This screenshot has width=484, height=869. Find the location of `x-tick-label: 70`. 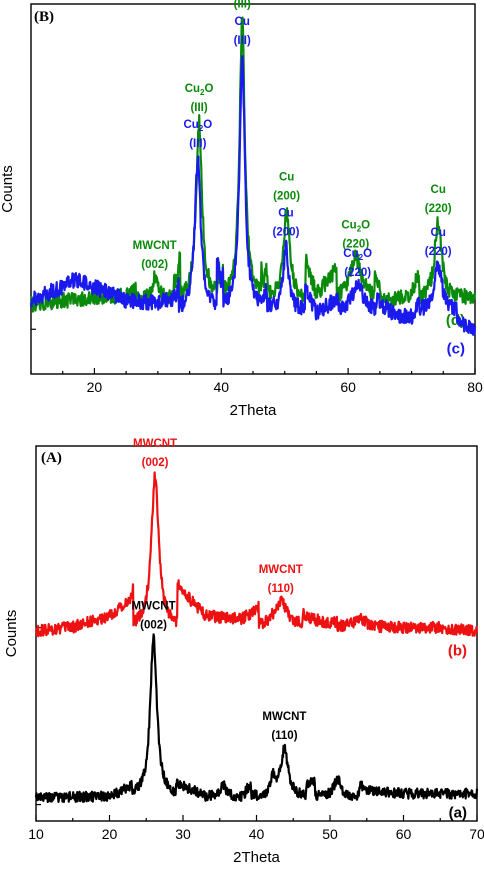

x-tick-label: 70 is located at coordinates (476, 834).